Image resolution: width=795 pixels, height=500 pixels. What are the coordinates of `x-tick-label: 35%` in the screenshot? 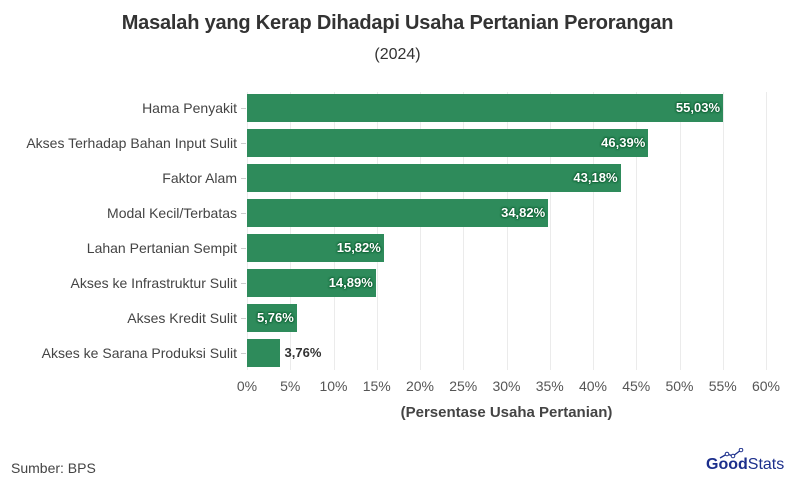 It's located at (549, 386).